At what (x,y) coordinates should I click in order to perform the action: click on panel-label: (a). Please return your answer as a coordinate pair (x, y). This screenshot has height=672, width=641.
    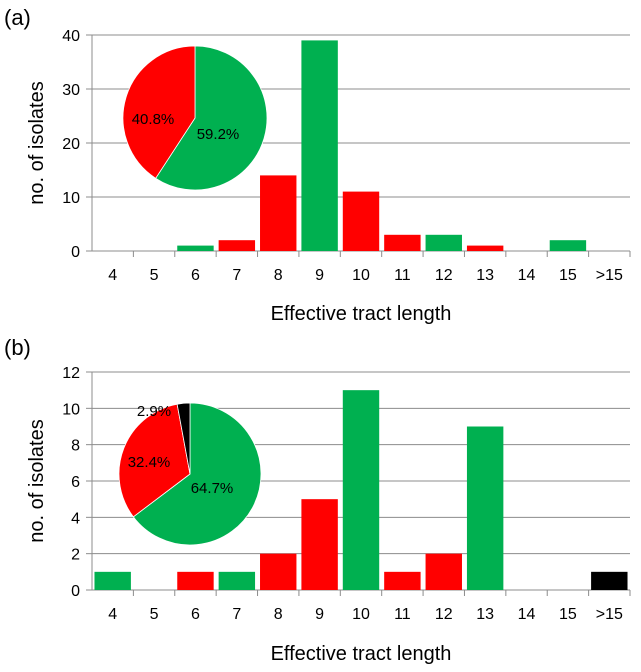
    Looking at the image, I should click on (17, 17).